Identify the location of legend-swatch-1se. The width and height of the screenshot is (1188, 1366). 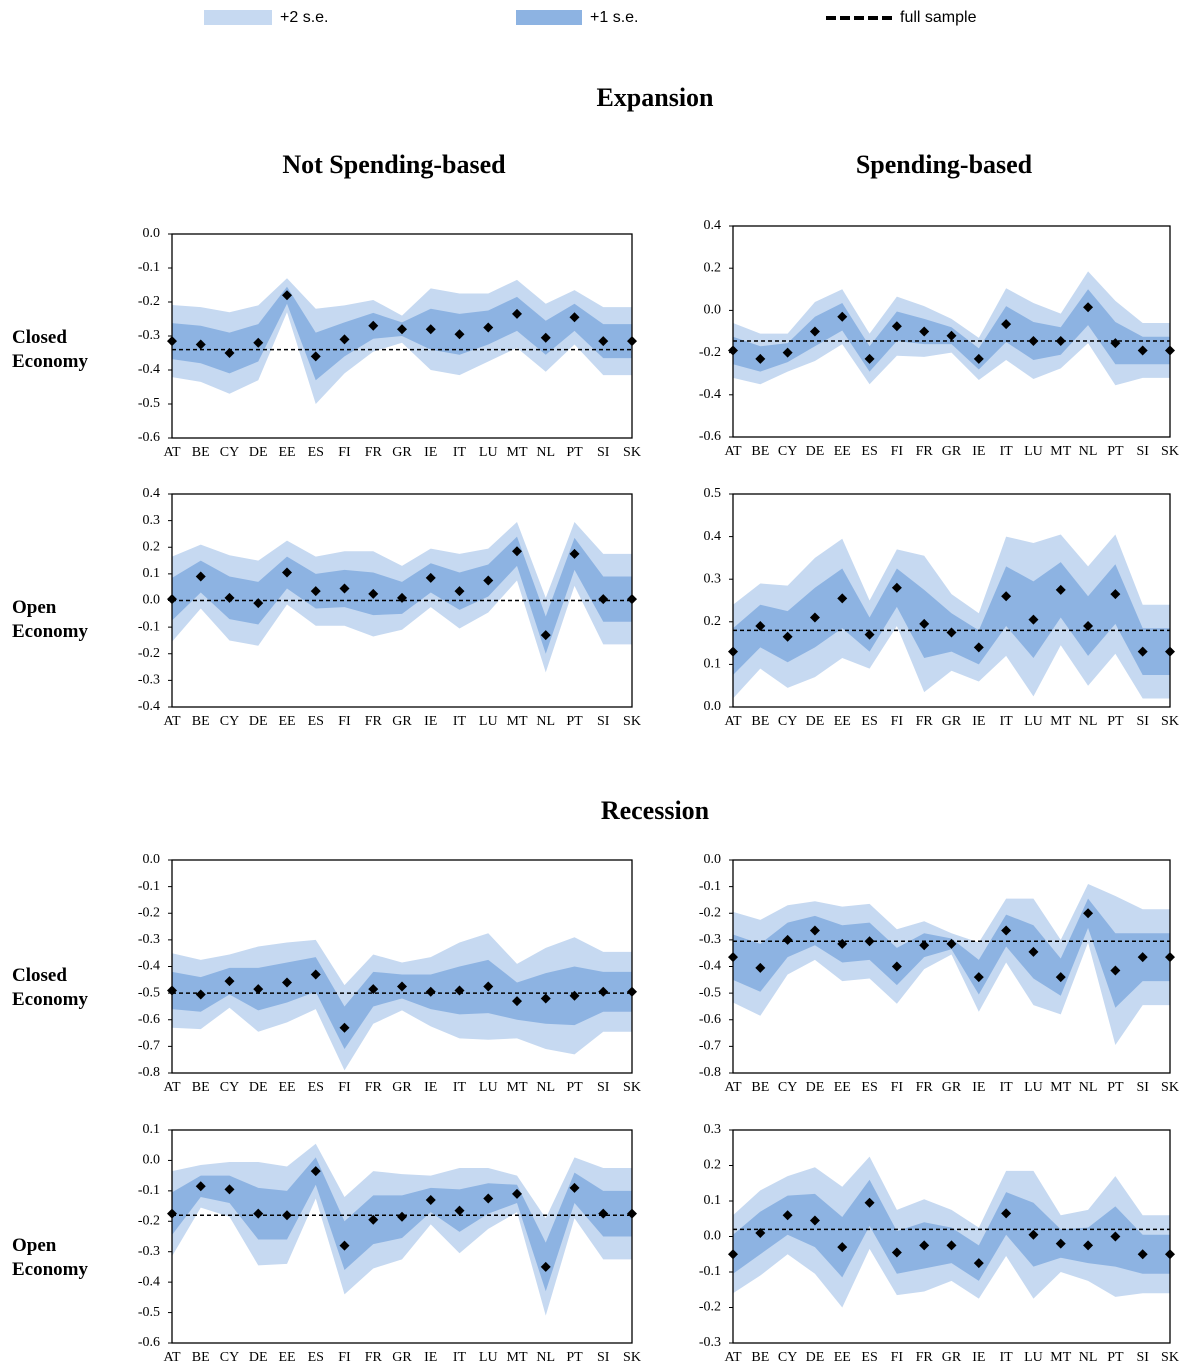
(549, 17).